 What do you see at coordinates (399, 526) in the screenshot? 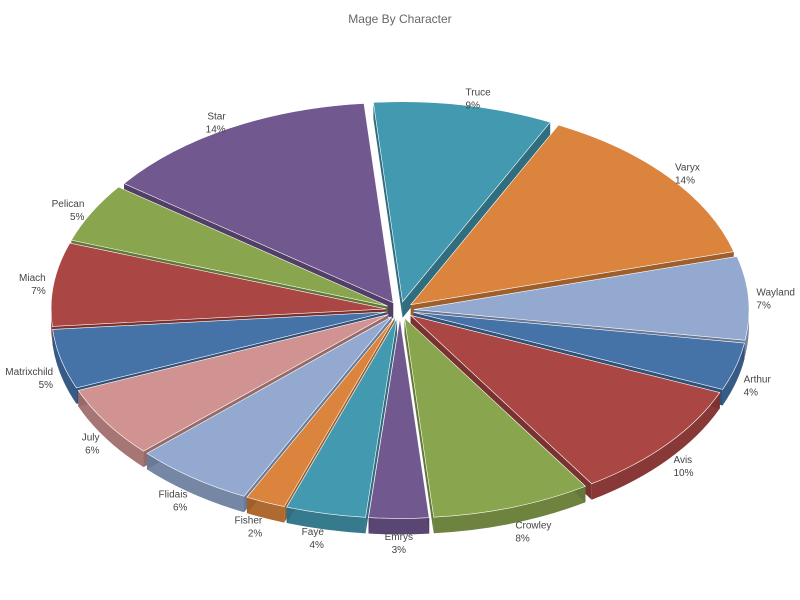
I see `slice-side-emrys` at bounding box center [399, 526].